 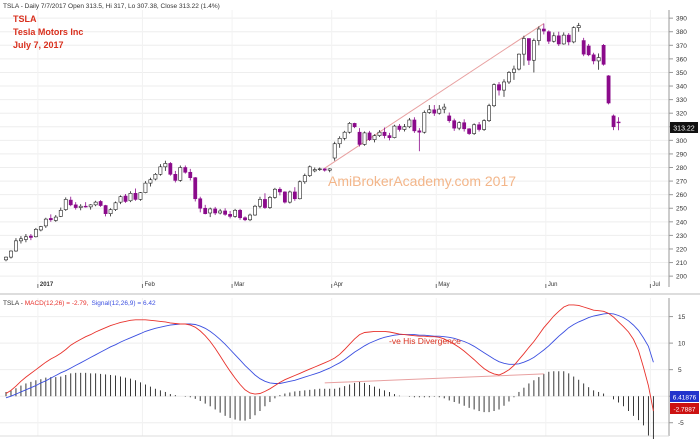 What do you see at coordinates (681, 87) in the screenshot?
I see `price-tick-label: 340` at bounding box center [681, 87].